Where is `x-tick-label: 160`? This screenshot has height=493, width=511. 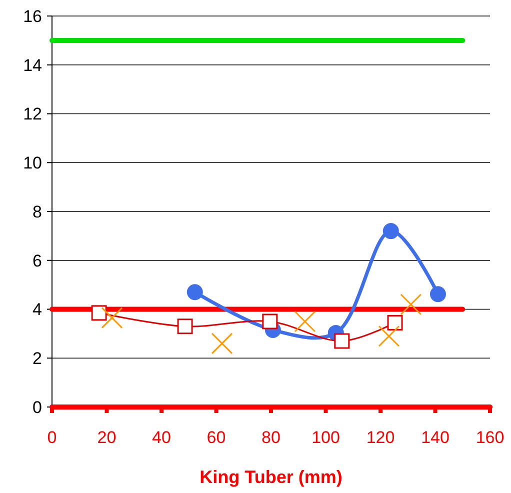 x-tick-label: 160 is located at coordinates (490, 437).